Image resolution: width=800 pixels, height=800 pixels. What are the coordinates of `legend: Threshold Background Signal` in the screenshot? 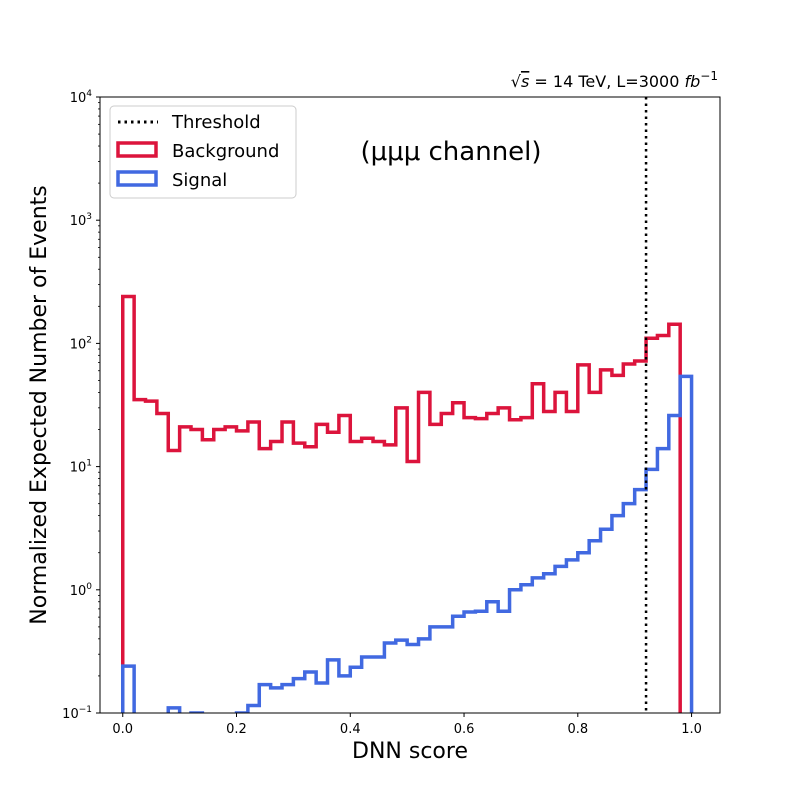 It's located at (203, 152).